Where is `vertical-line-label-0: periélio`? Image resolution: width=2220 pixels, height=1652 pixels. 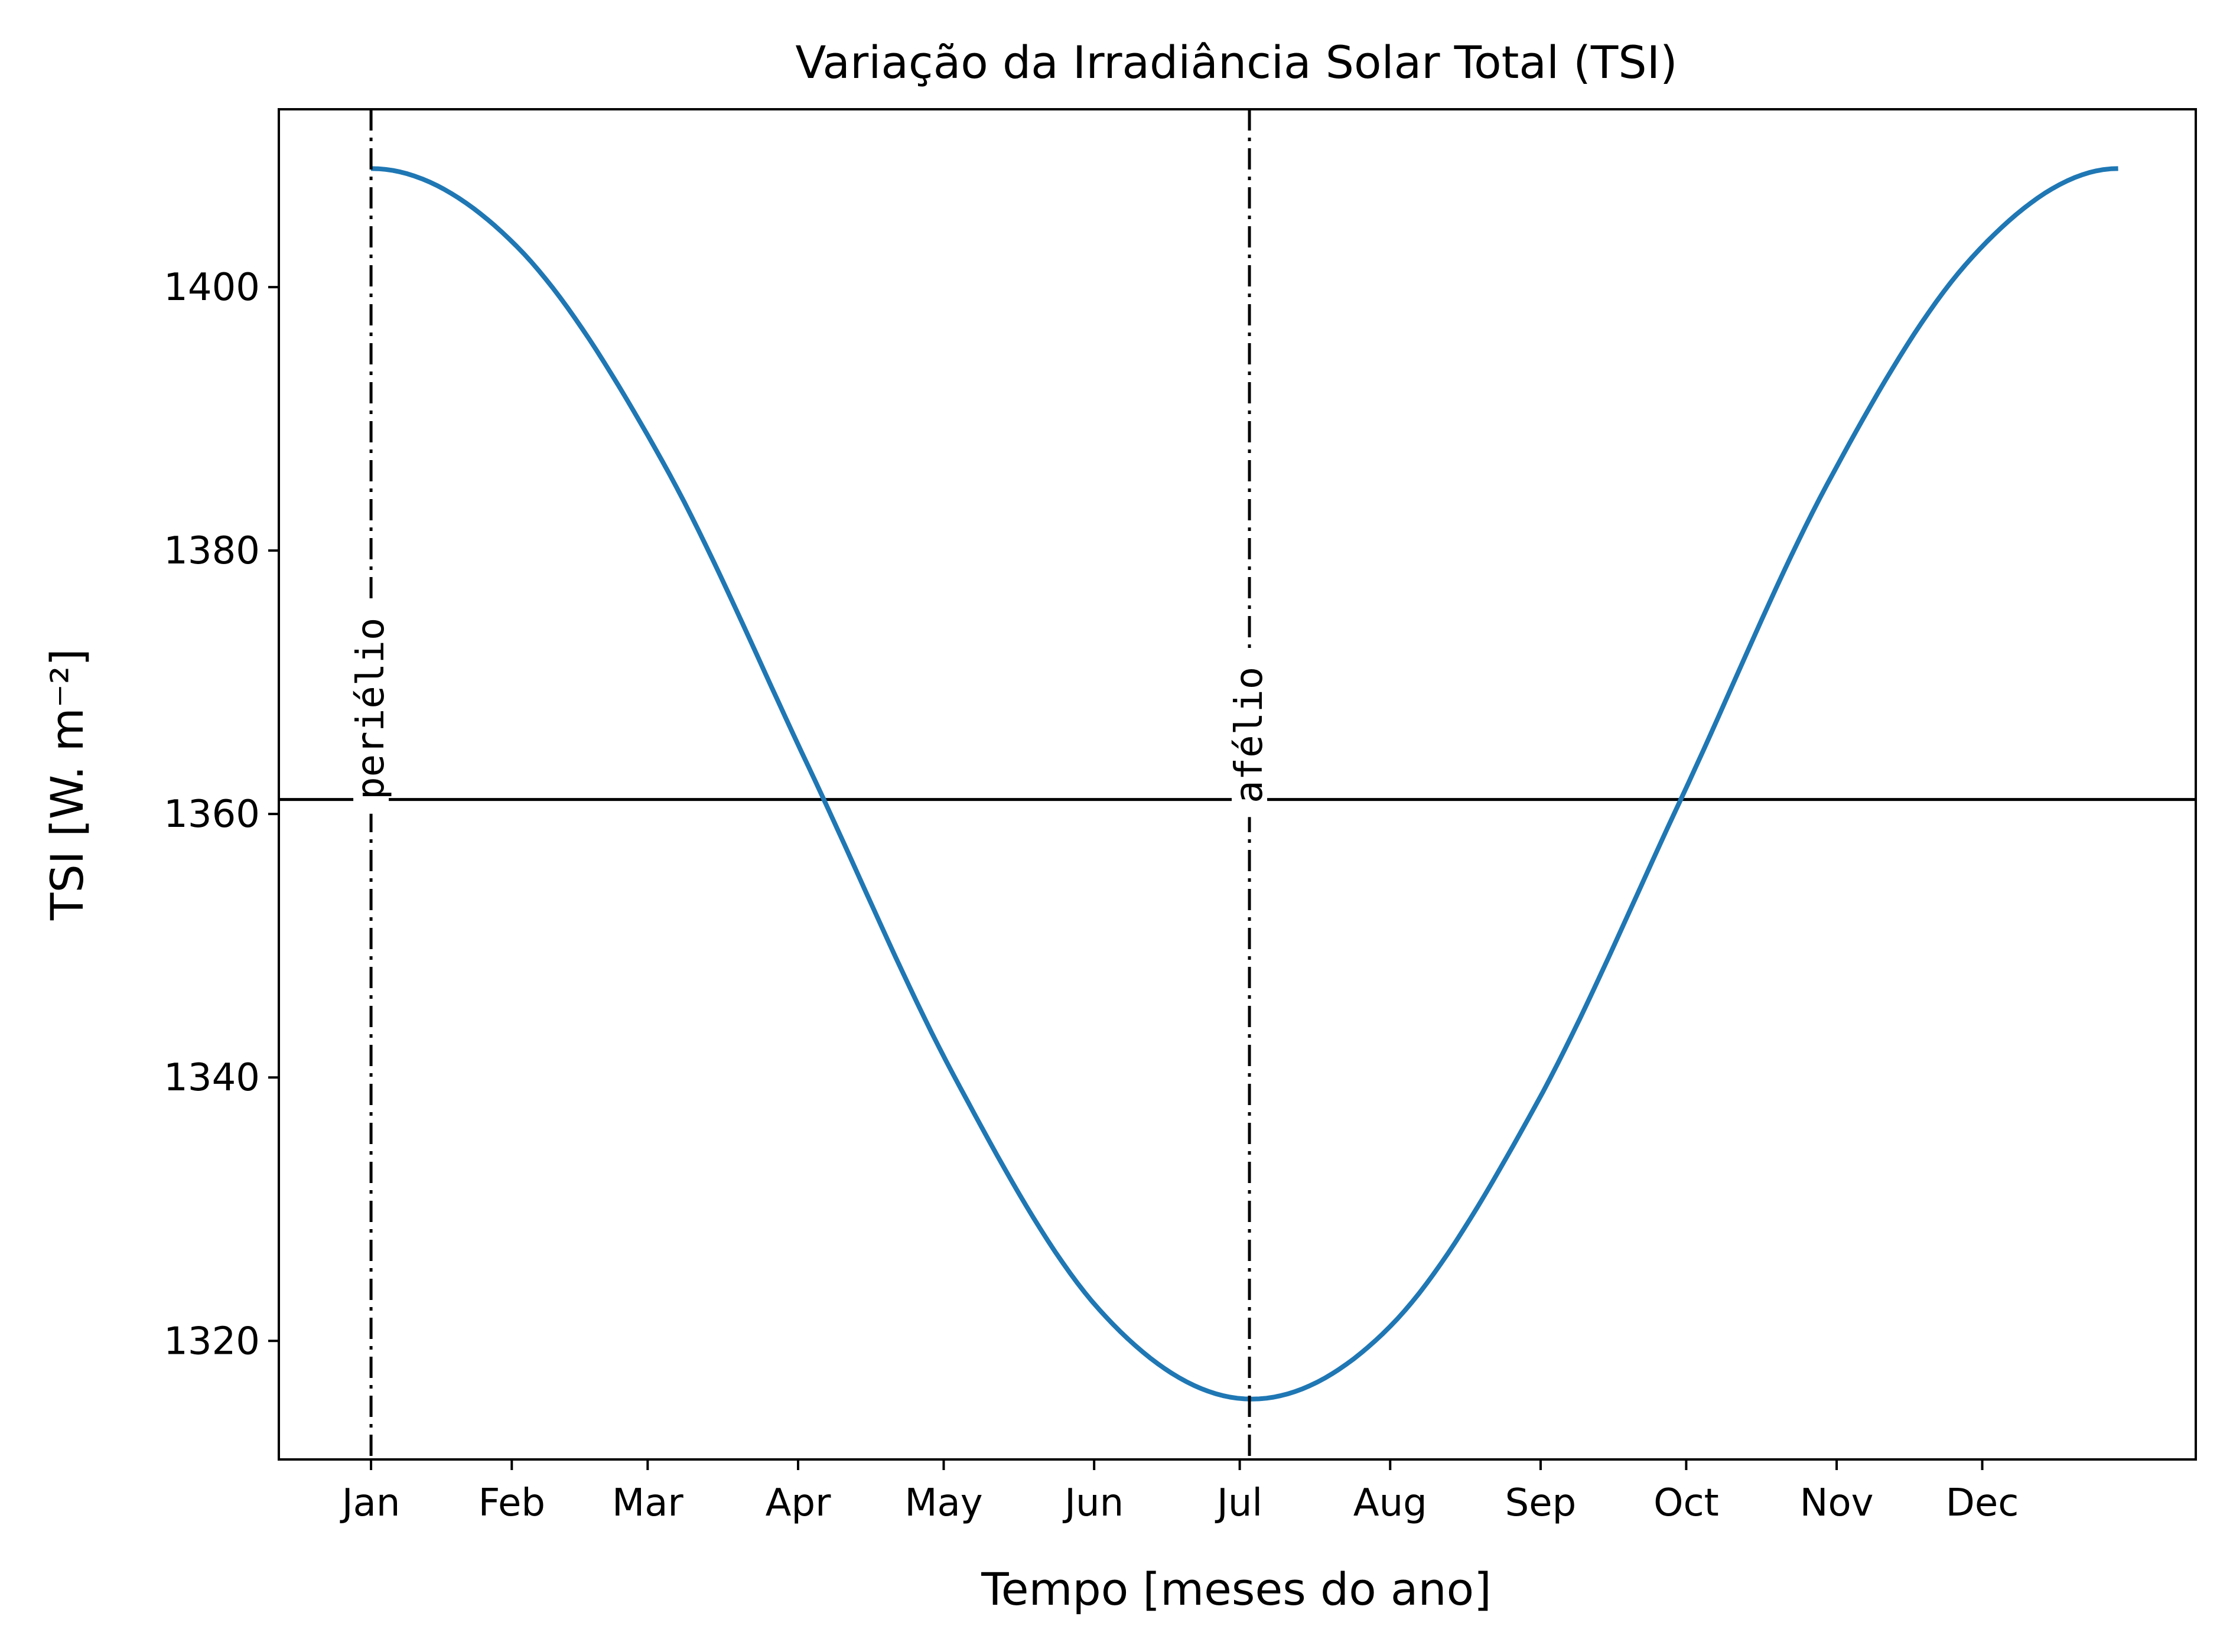
vertical-line-label-0: periélio is located at coordinates (371, 709).